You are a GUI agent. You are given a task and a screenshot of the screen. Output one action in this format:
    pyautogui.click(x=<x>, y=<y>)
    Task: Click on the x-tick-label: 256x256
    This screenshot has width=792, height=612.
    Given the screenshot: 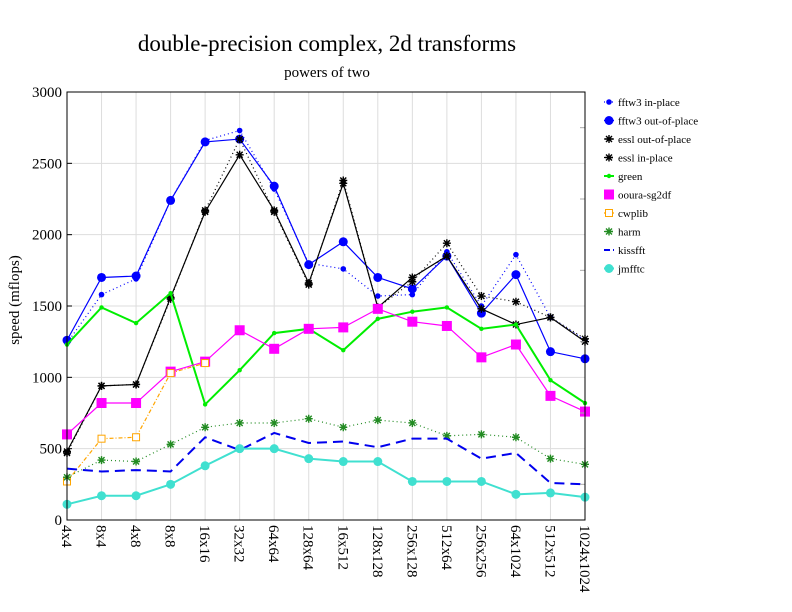 What is the action you would take?
    pyautogui.click(x=480, y=551)
    